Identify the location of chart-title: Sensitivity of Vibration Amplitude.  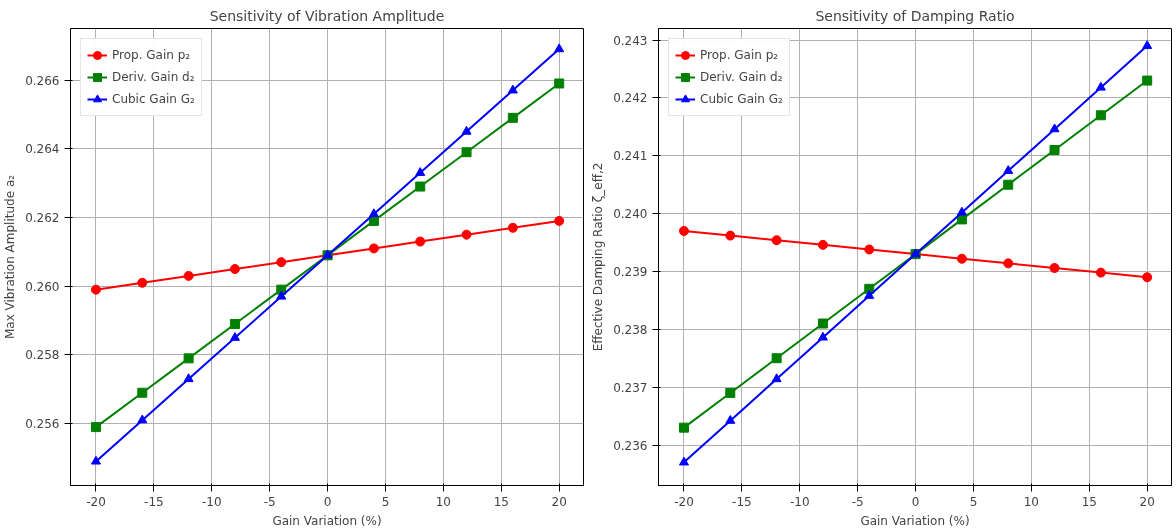
(327, 15).